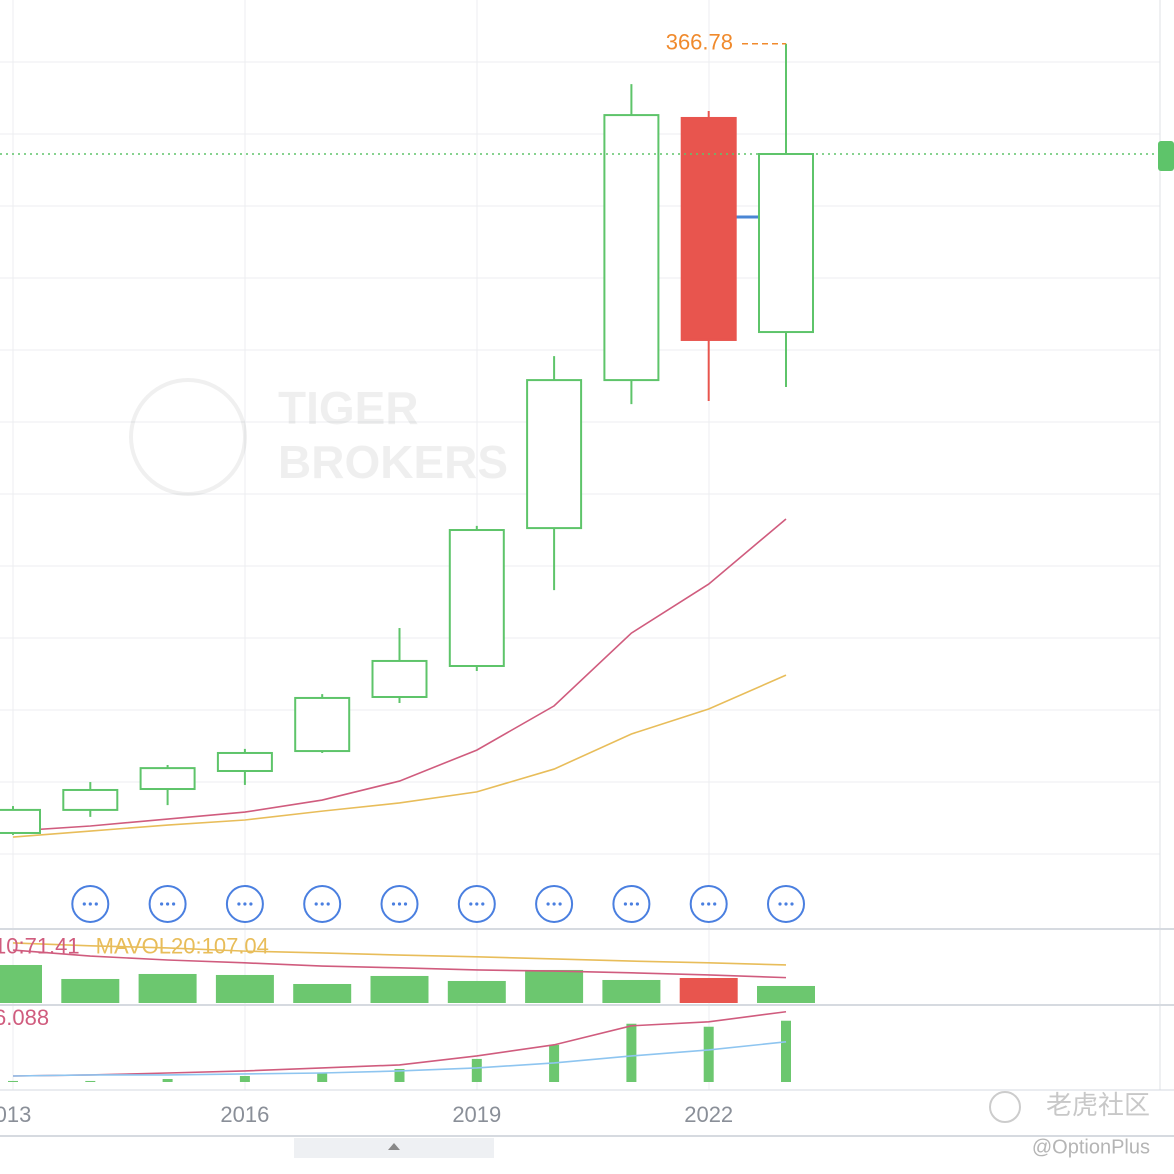 The width and height of the screenshot is (1174, 1174). Describe the element at coordinates (708, 1114) in the screenshot. I see `x-tick-label: 2022` at that location.